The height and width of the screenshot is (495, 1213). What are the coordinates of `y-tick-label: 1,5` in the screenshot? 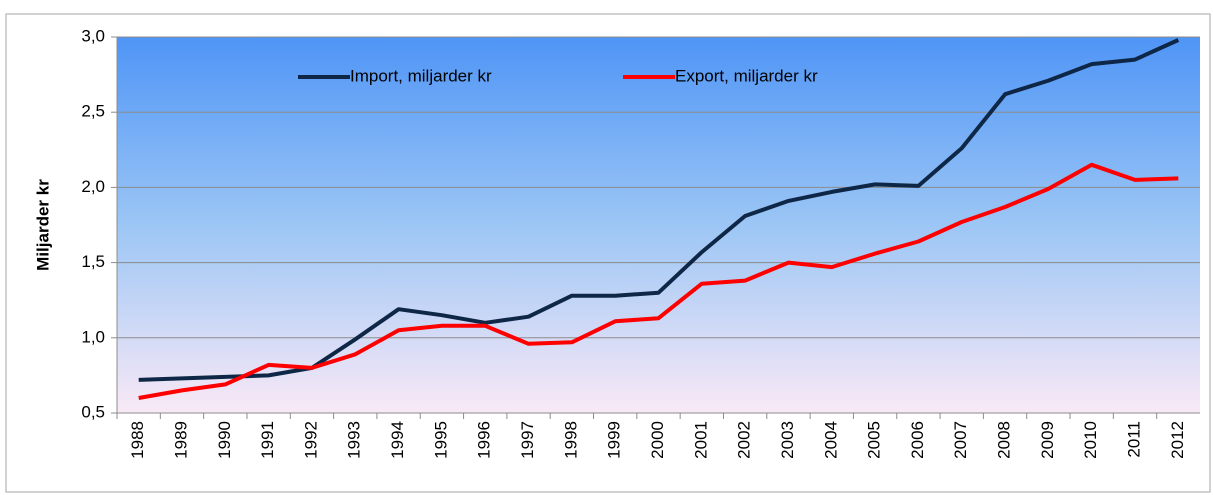 It's located at (93, 261).